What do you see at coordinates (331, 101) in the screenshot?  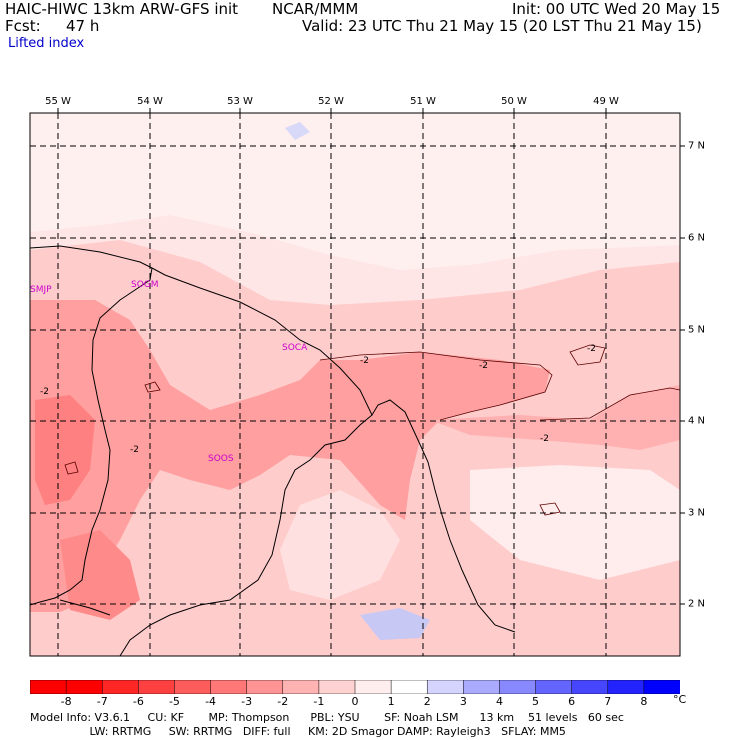 I see `lon-label: 52 W` at bounding box center [331, 101].